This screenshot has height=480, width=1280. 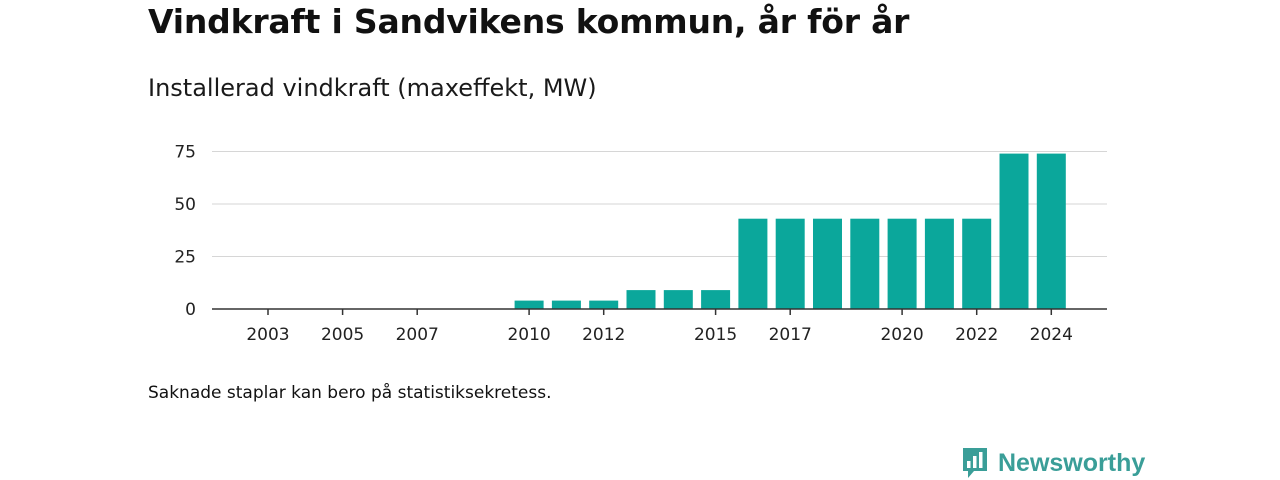 What do you see at coordinates (528, 335) in the screenshot?
I see `x-tick-label: 2010` at bounding box center [528, 335].